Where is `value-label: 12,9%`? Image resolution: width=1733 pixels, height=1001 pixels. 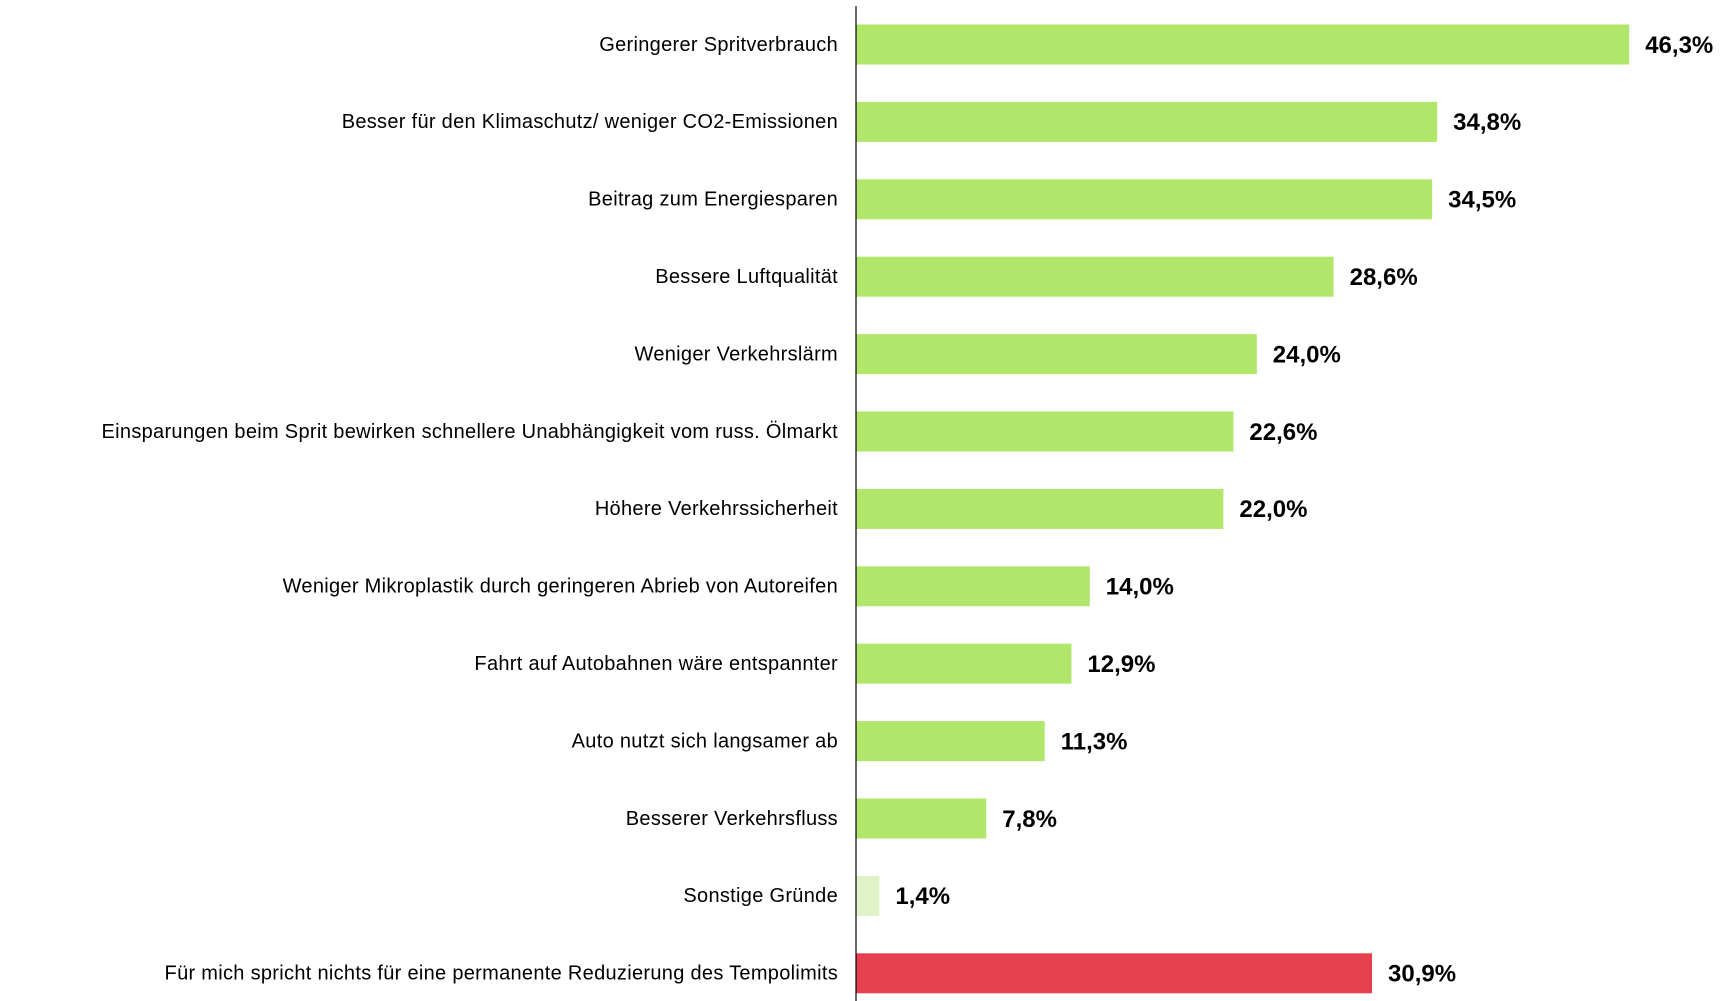 value-label: 12,9% is located at coordinates (1121, 664).